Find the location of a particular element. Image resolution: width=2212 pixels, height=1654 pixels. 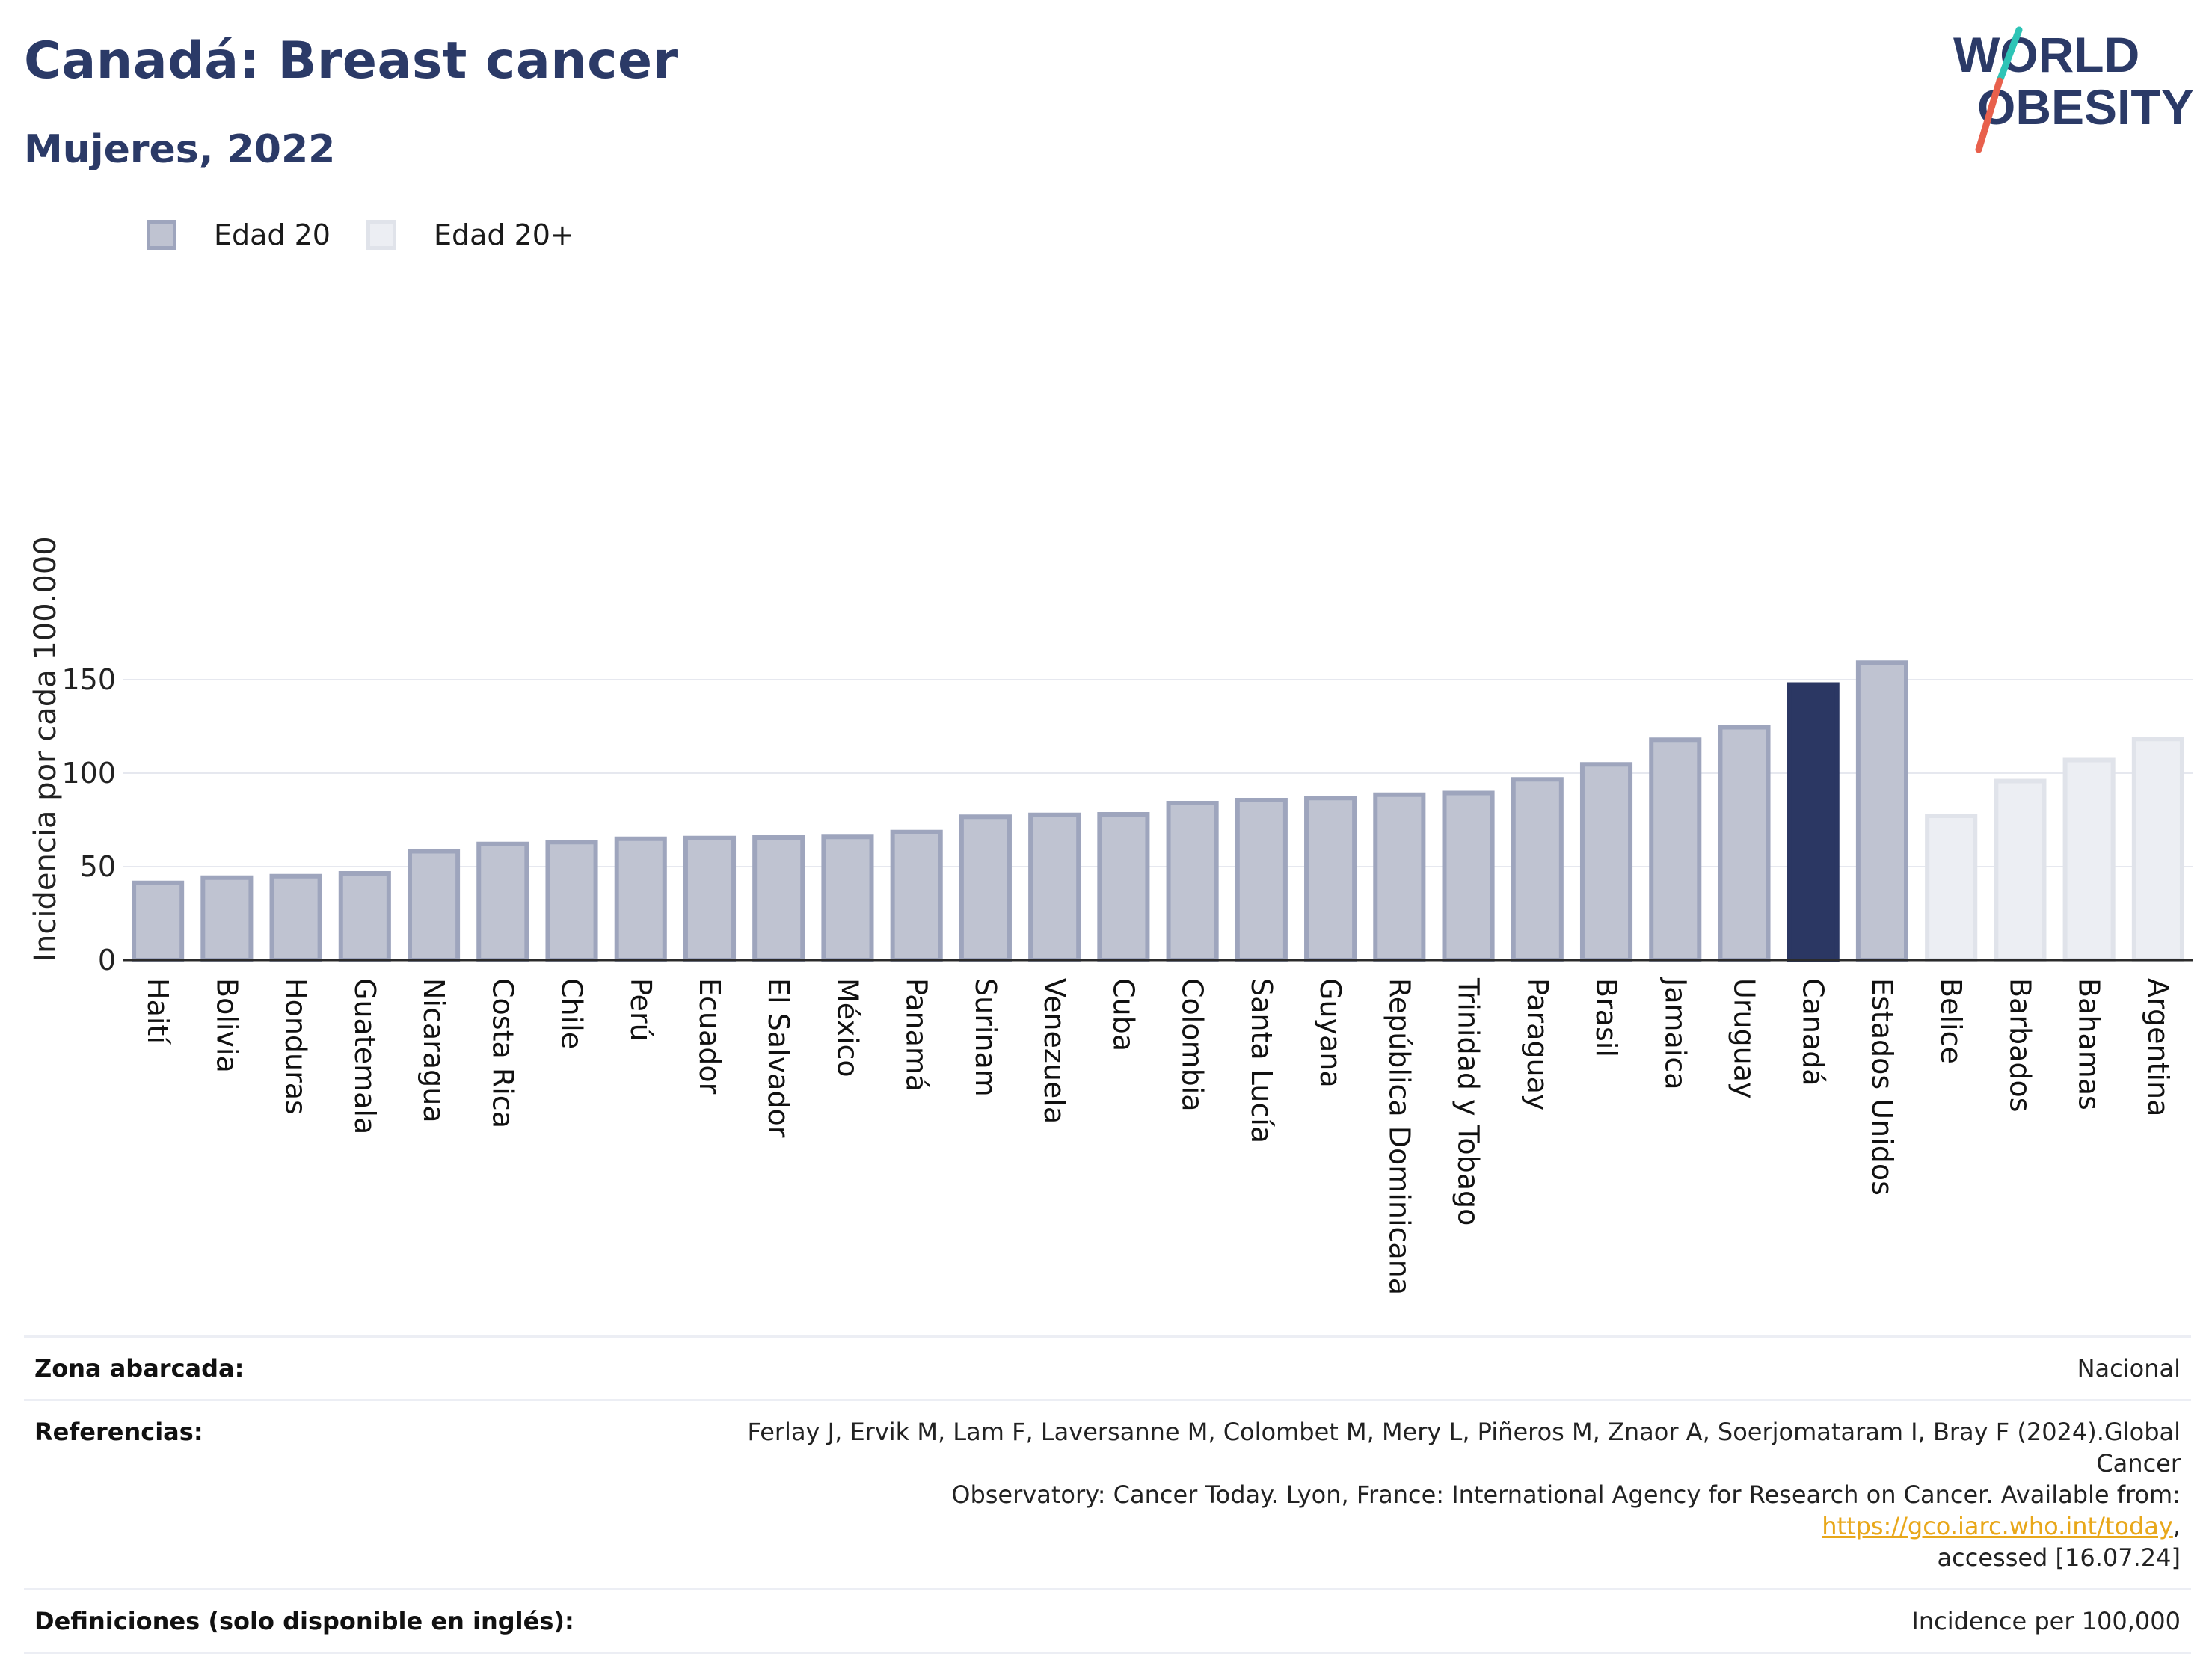

x-tick-label: Cuba is located at coordinates (1123, 1014).